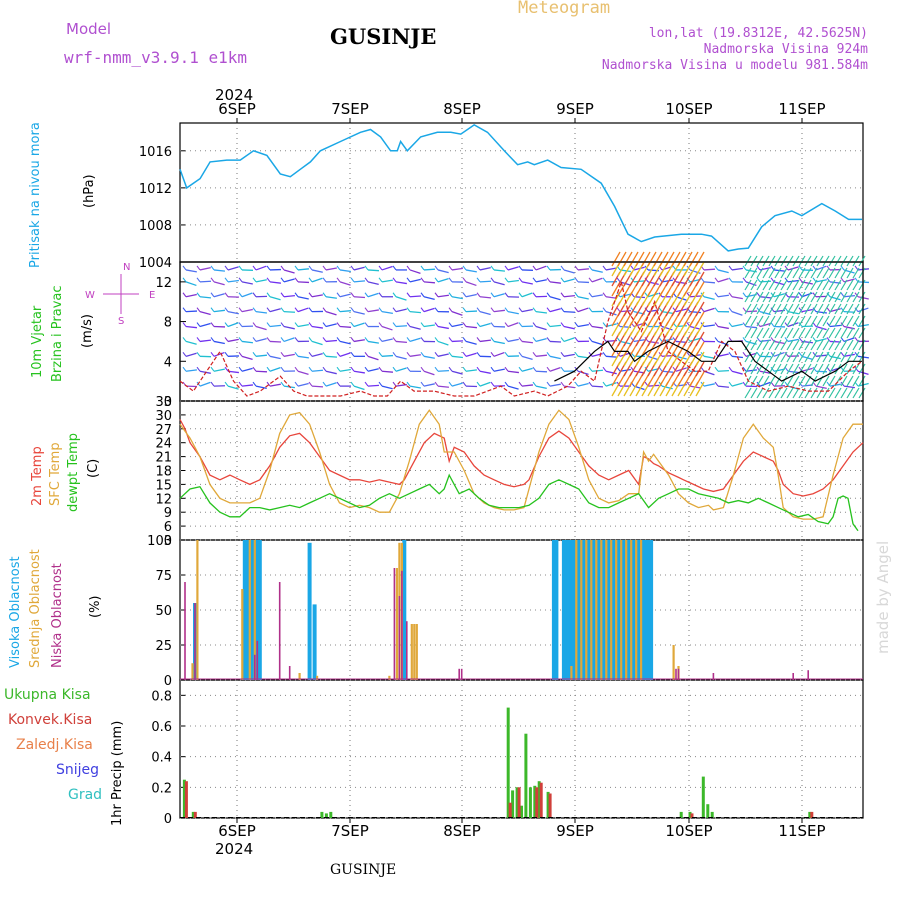  I want to click on ytick-label-cloud: 25, so click(163, 646).